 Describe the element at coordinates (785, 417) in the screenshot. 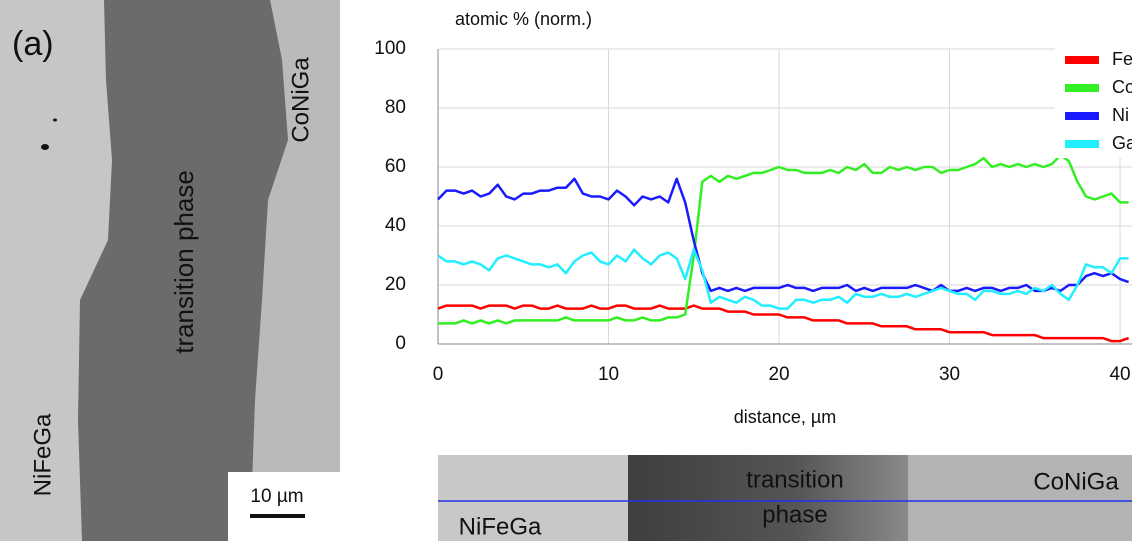

I see `x-axis-label: distance, µm` at that location.